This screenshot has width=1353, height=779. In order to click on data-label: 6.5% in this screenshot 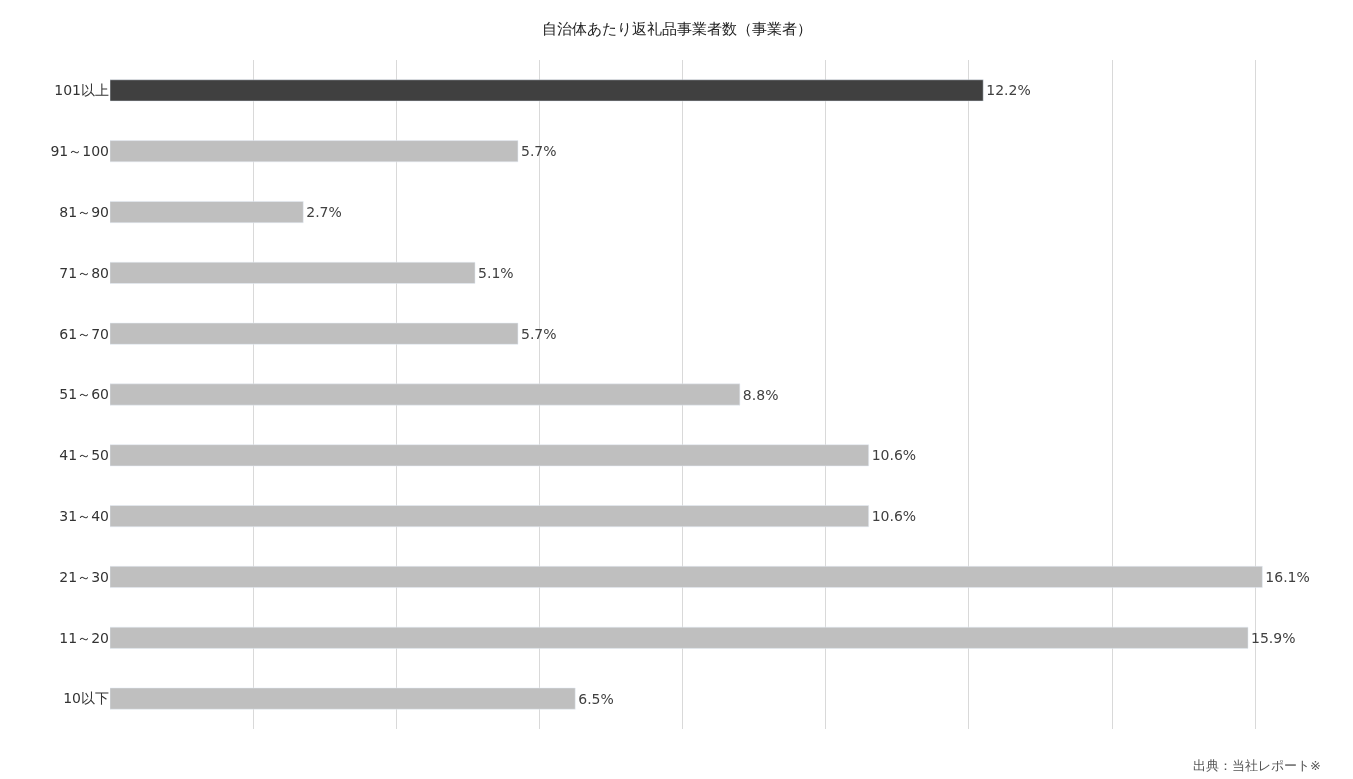, I will do `click(596, 698)`.